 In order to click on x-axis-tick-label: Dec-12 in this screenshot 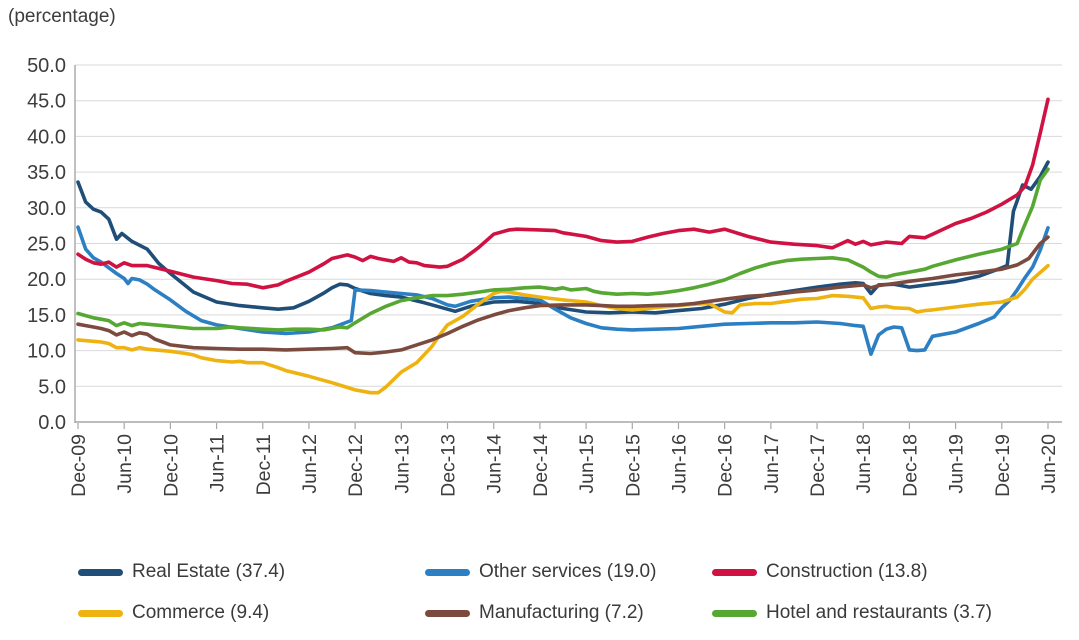, I will do `click(356, 465)`.